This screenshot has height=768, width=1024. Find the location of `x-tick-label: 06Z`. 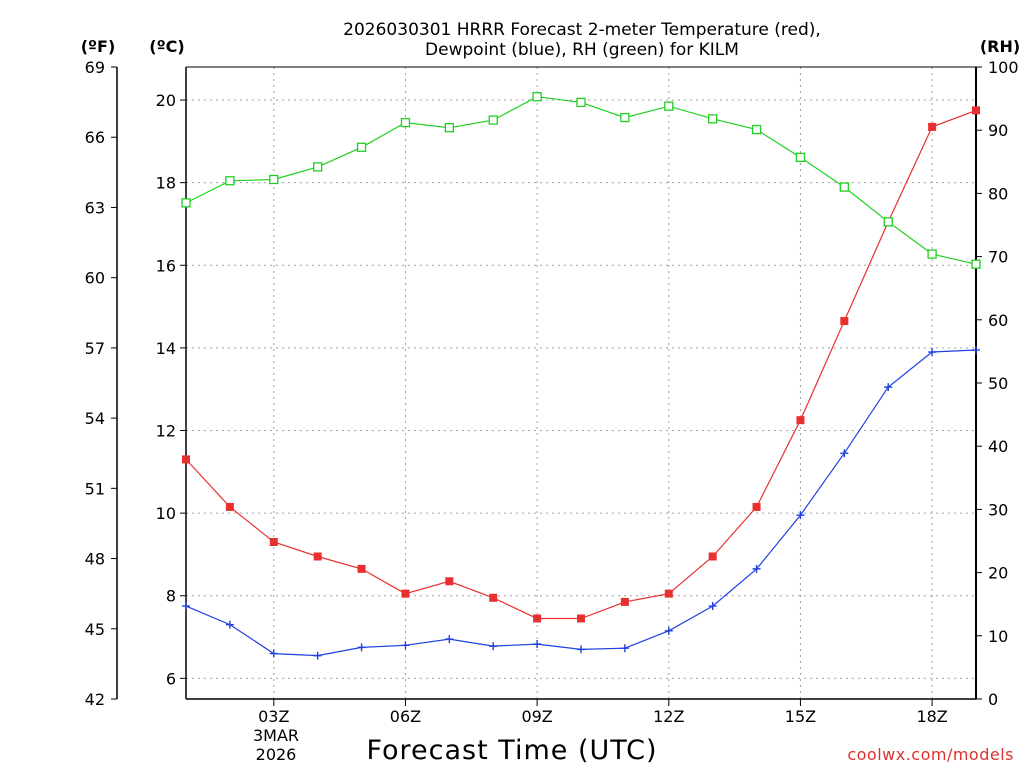

x-tick-label: 06Z is located at coordinates (405, 716).